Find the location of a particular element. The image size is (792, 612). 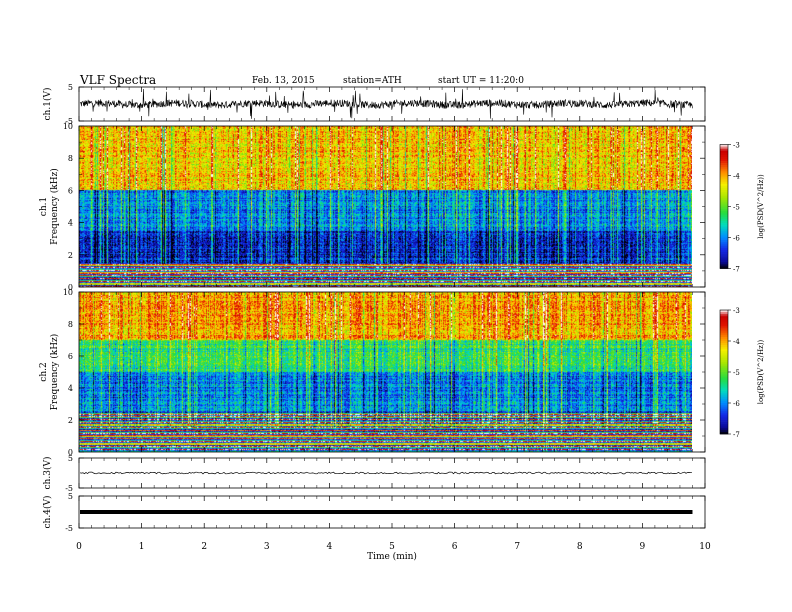

ch2-spectrogram-ylabel: Frequency (kHz) is located at coordinates (54, 372).